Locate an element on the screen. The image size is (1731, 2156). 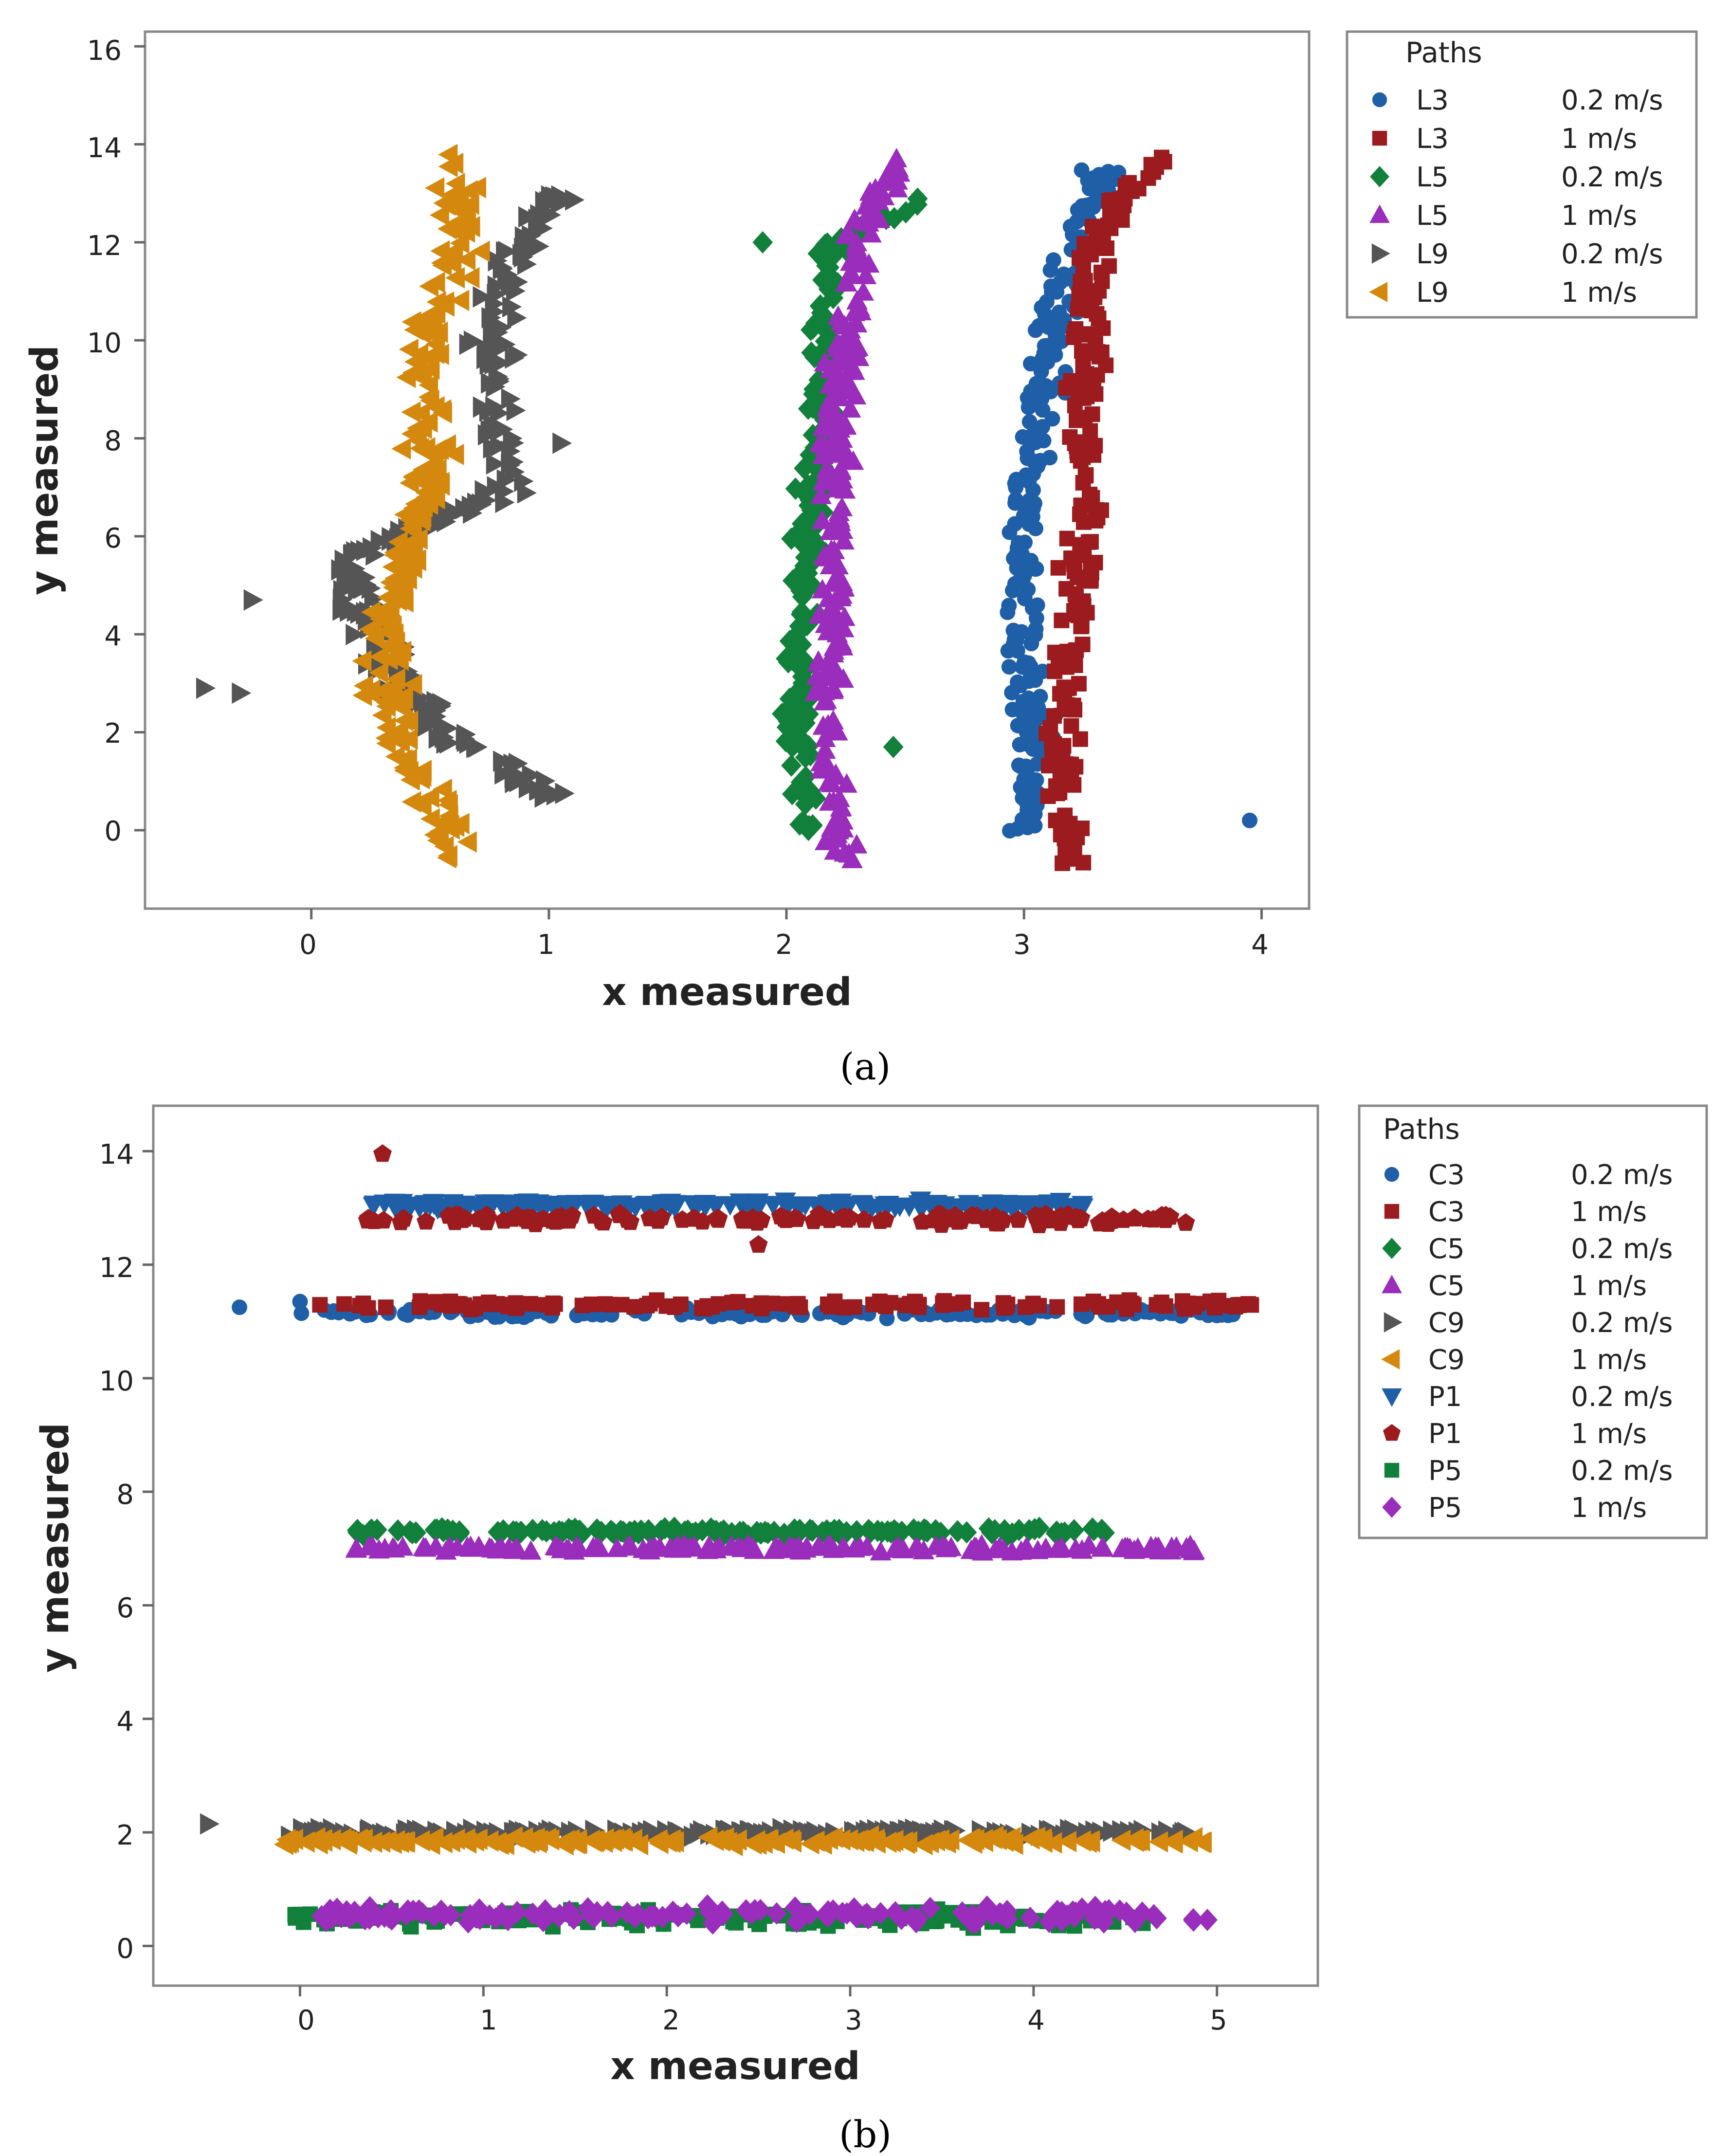
y-tick-label: 14 is located at coordinates (117, 1154).